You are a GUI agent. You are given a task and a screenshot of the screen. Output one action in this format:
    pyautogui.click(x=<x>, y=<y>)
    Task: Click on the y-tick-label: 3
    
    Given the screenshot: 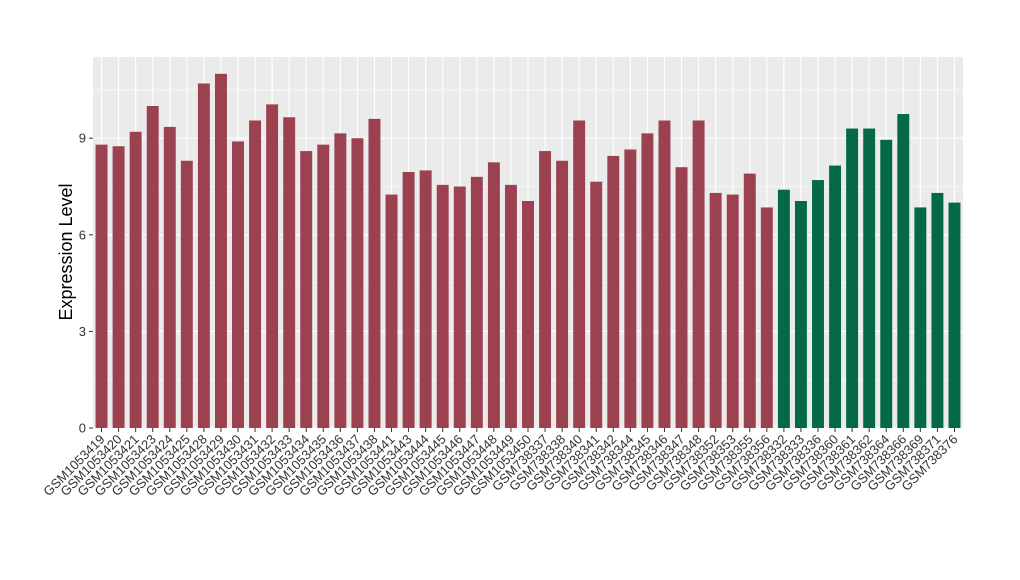 What is the action you would take?
    pyautogui.click(x=82, y=331)
    